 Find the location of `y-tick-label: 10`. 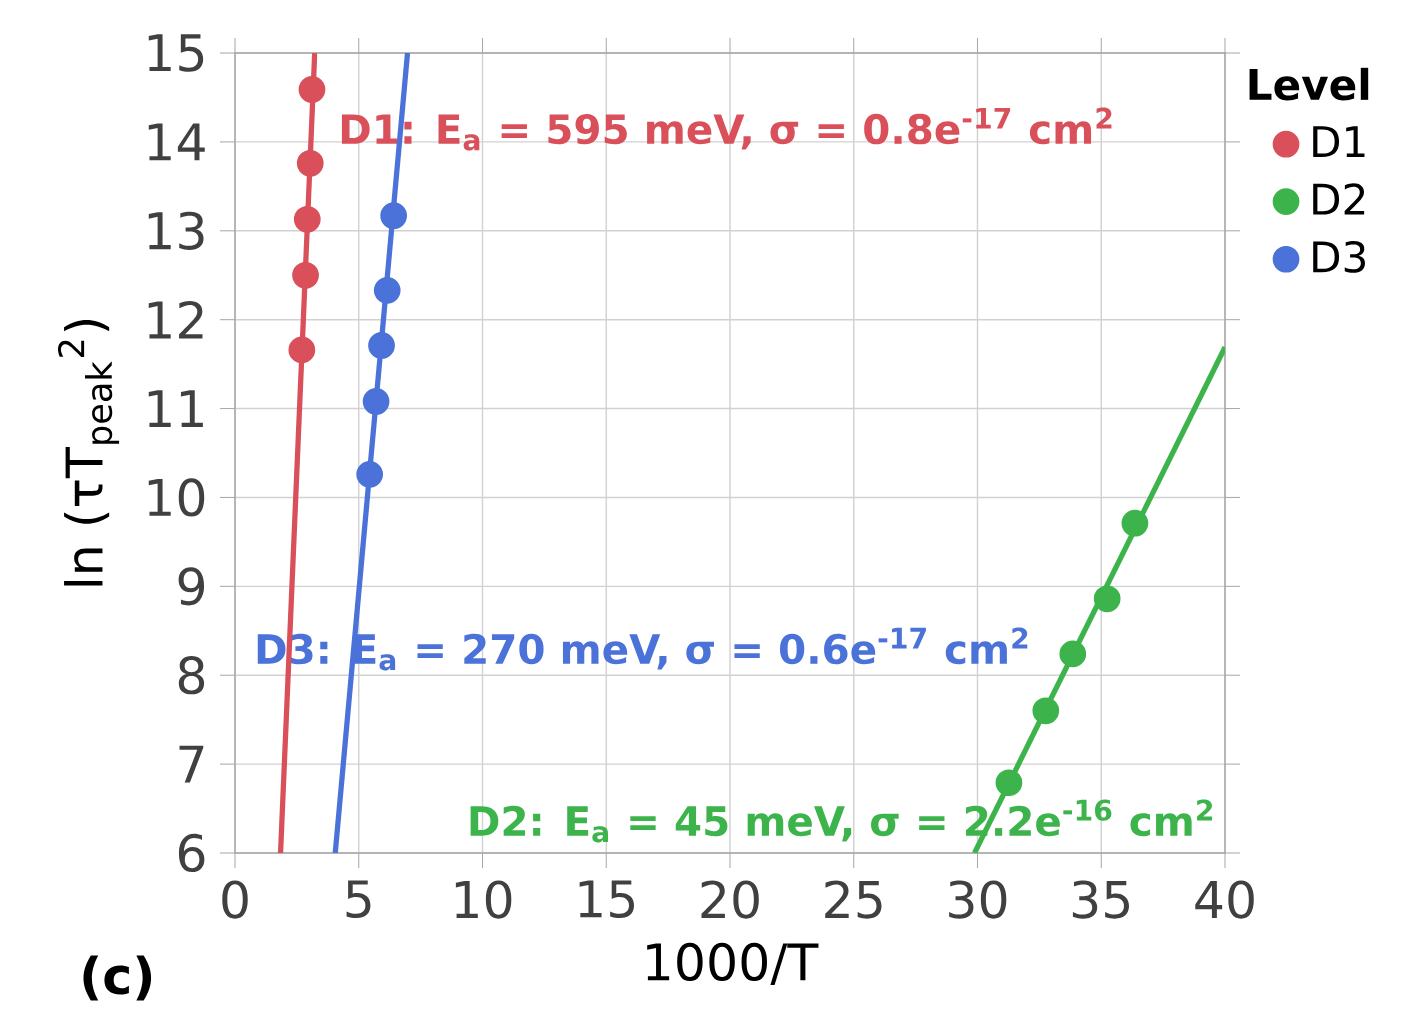

y-tick-label: 10 is located at coordinates (176, 497).